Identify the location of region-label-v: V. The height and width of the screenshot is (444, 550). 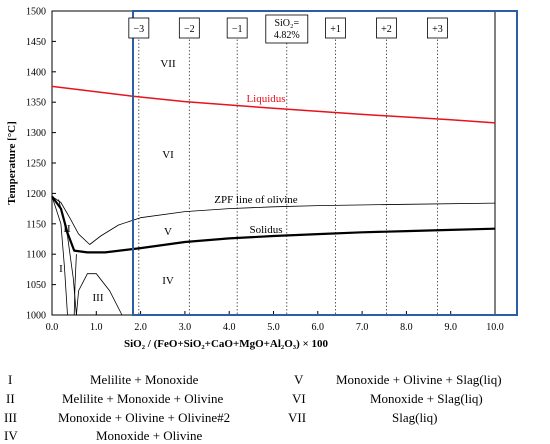
(168, 232).